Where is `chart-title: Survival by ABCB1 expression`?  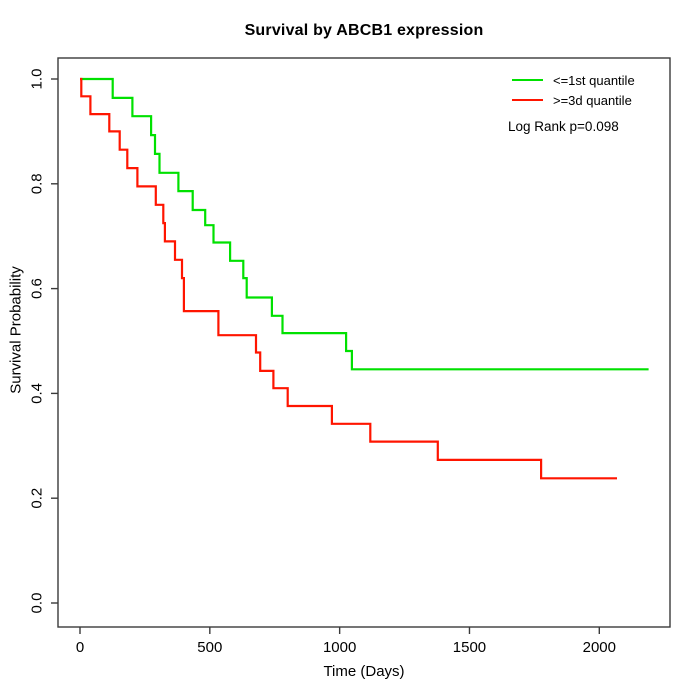 chart-title: Survival by ABCB1 expression is located at coordinates (364, 30).